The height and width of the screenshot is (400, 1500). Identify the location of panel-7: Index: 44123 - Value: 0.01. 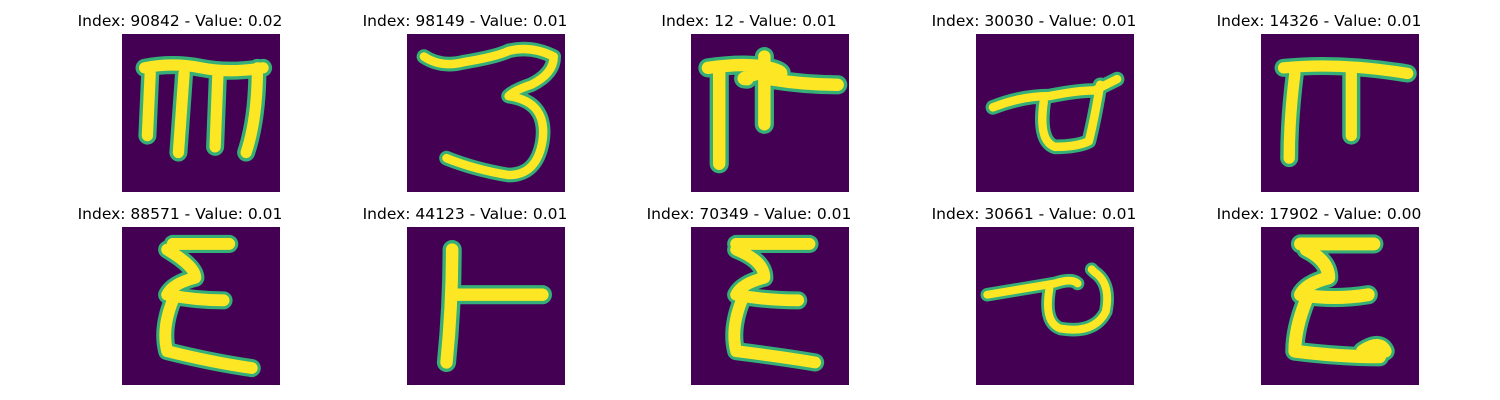
(465, 289).